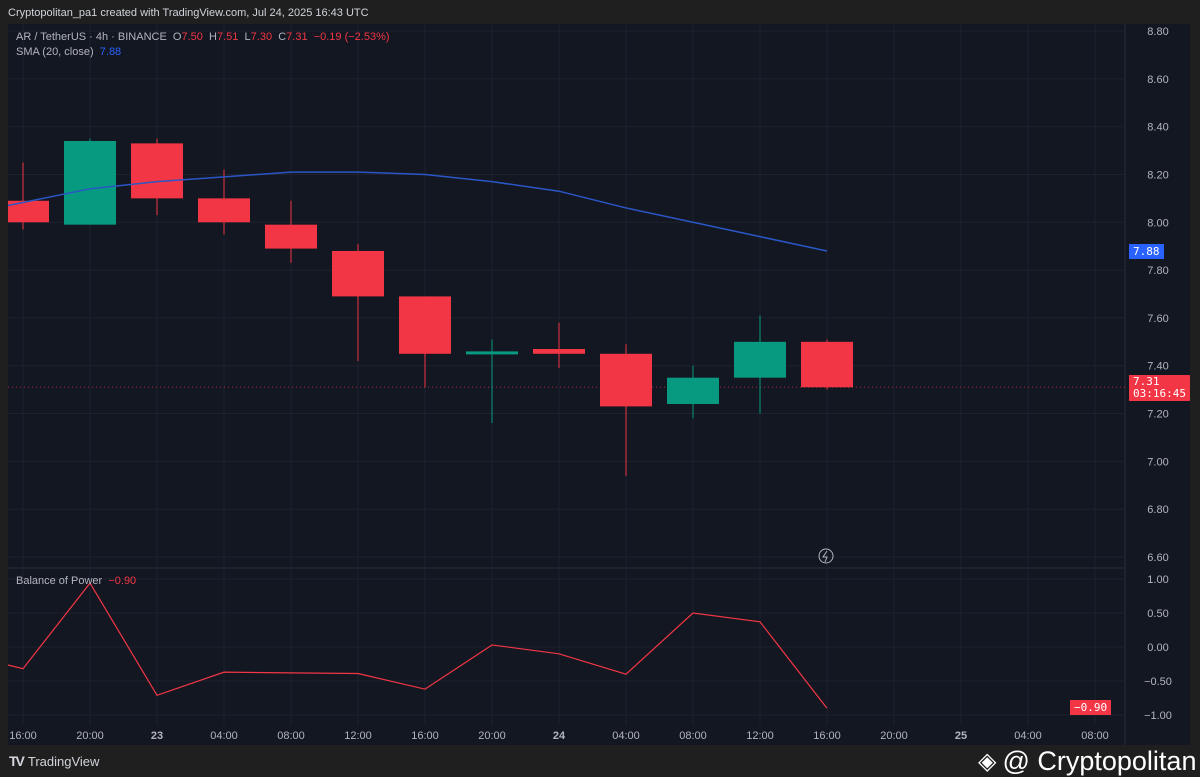  I want to click on bop-tag: −0.90, so click(1091, 707).